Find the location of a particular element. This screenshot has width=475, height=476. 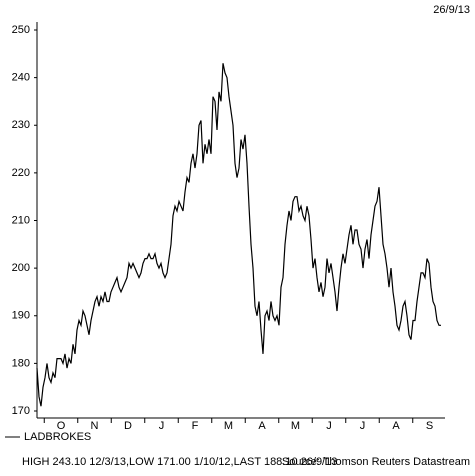

y-tick-label: 200 is located at coordinates (21, 268).